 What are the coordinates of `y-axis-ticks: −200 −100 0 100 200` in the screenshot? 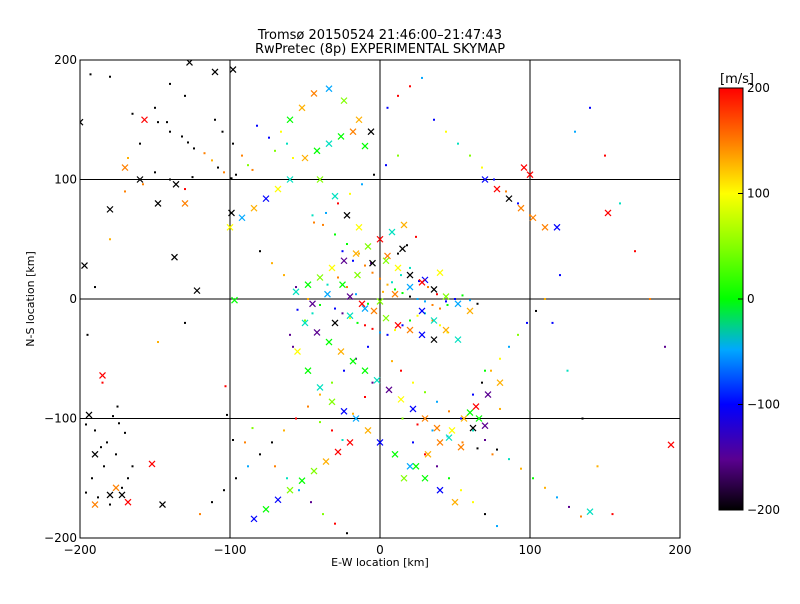 It's located at (60, 299).